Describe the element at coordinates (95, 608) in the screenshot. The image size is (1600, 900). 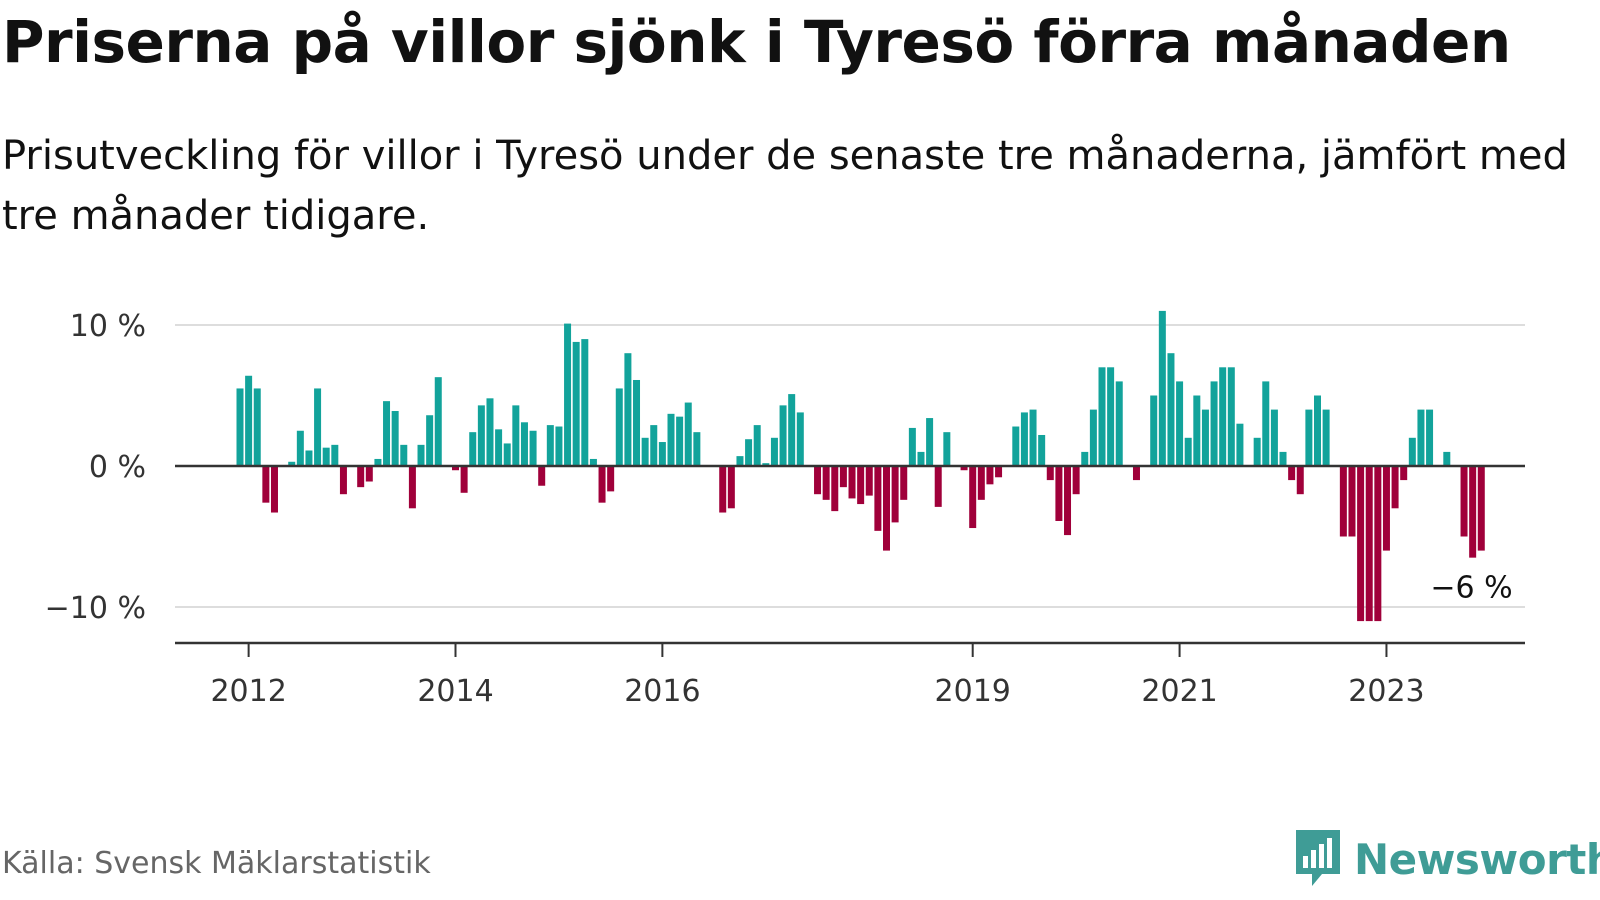
I see `y-tick-label: −10 %` at that location.